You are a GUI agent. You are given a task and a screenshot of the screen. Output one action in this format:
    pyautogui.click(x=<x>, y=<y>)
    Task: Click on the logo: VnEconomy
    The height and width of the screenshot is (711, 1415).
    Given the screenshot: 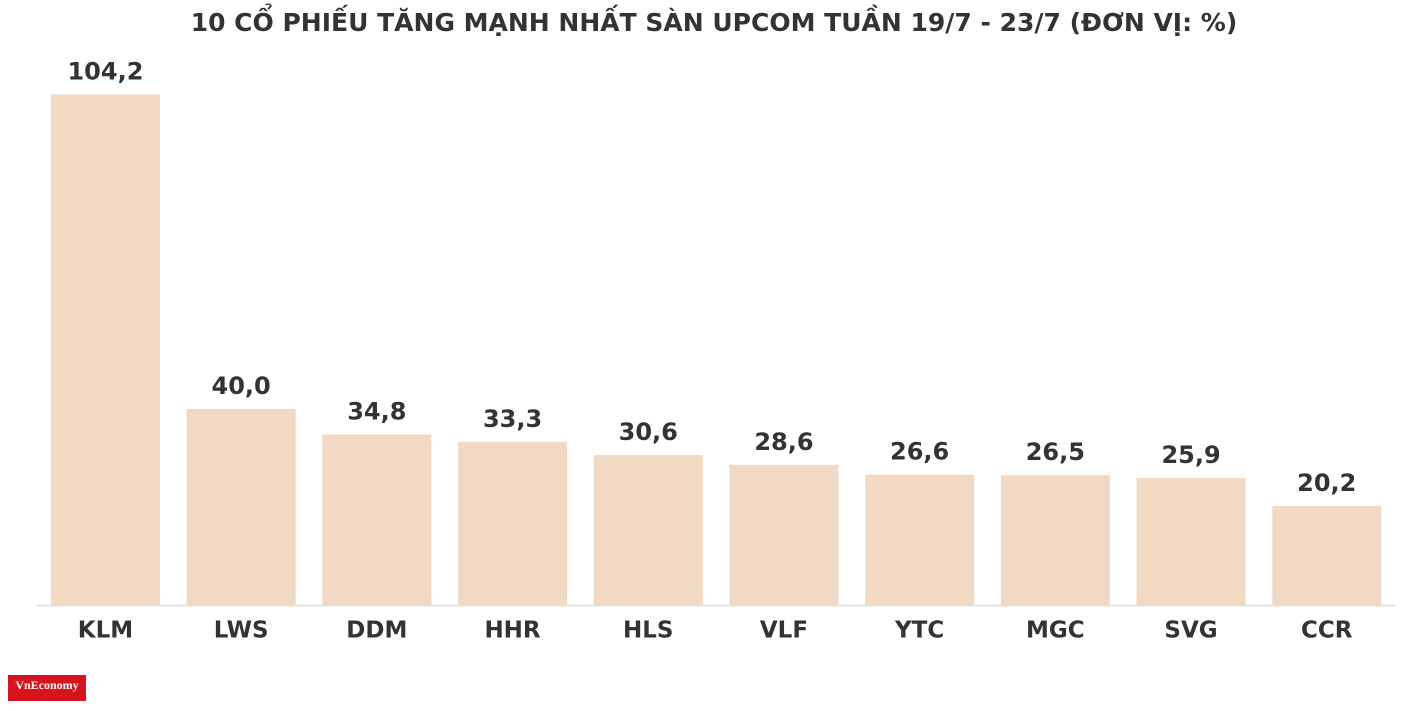 What is the action you would take?
    pyautogui.click(x=46, y=685)
    